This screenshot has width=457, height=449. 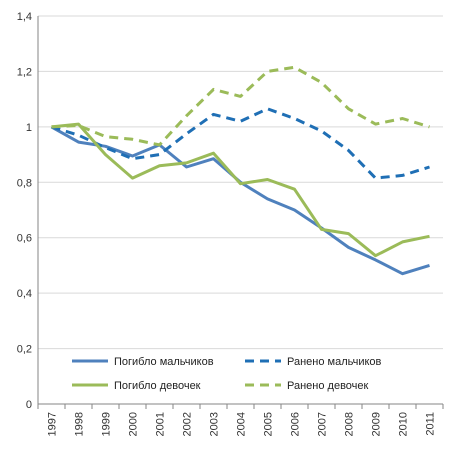 What do you see at coordinates (296, 424) in the screenshot?
I see `x-tick-label: 2006` at bounding box center [296, 424].